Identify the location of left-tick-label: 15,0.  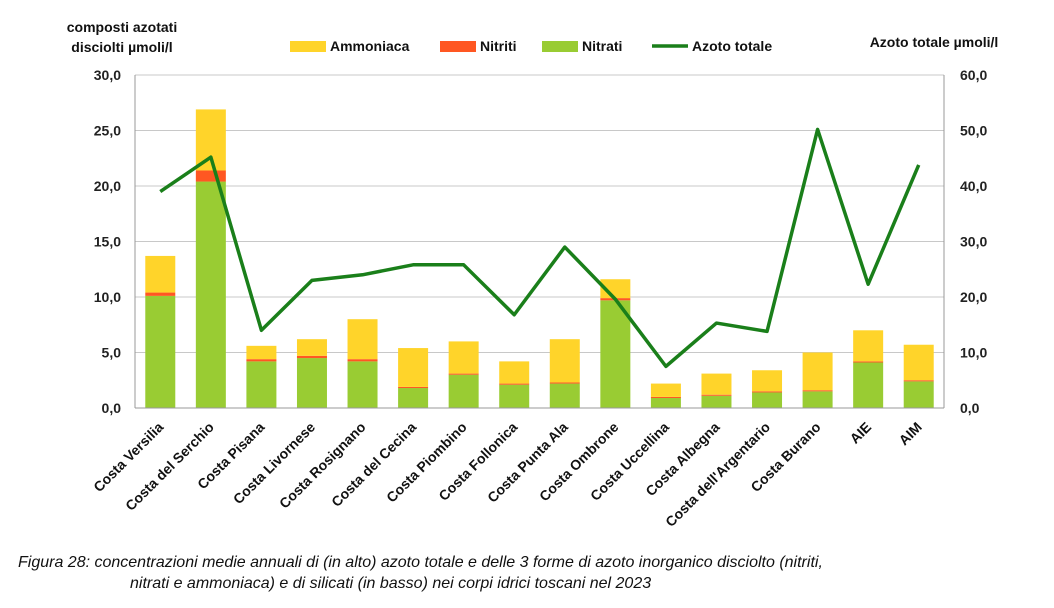
(107, 242).